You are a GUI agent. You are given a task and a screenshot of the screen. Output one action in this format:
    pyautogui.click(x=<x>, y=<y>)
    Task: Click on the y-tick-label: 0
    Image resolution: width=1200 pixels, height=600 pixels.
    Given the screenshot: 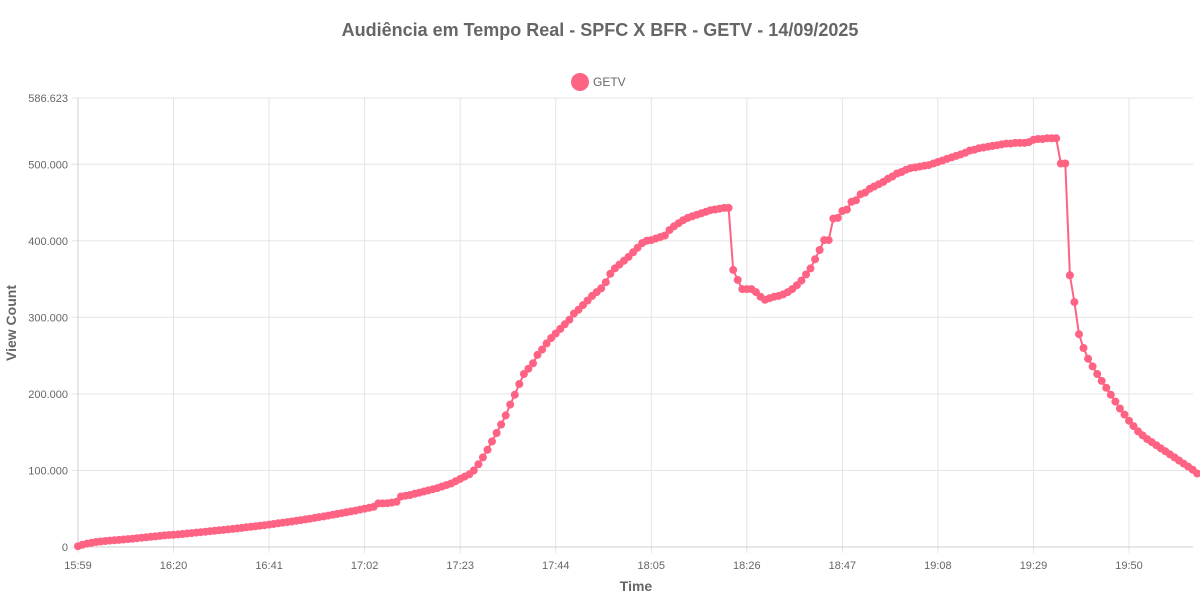 What is the action you would take?
    pyautogui.click(x=65, y=548)
    